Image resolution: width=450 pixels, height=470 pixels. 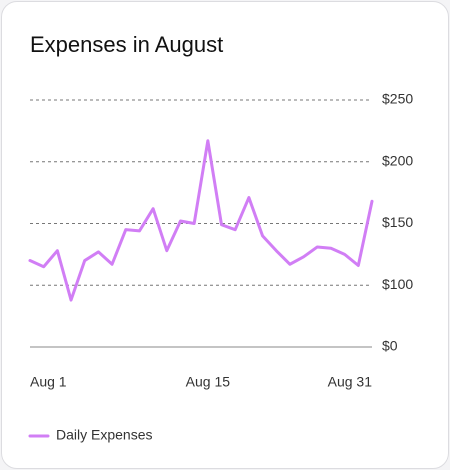 What do you see at coordinates (390, 346) in the screenshot?
I see `y-tick-label: $0` at bounding box center [390, 346].